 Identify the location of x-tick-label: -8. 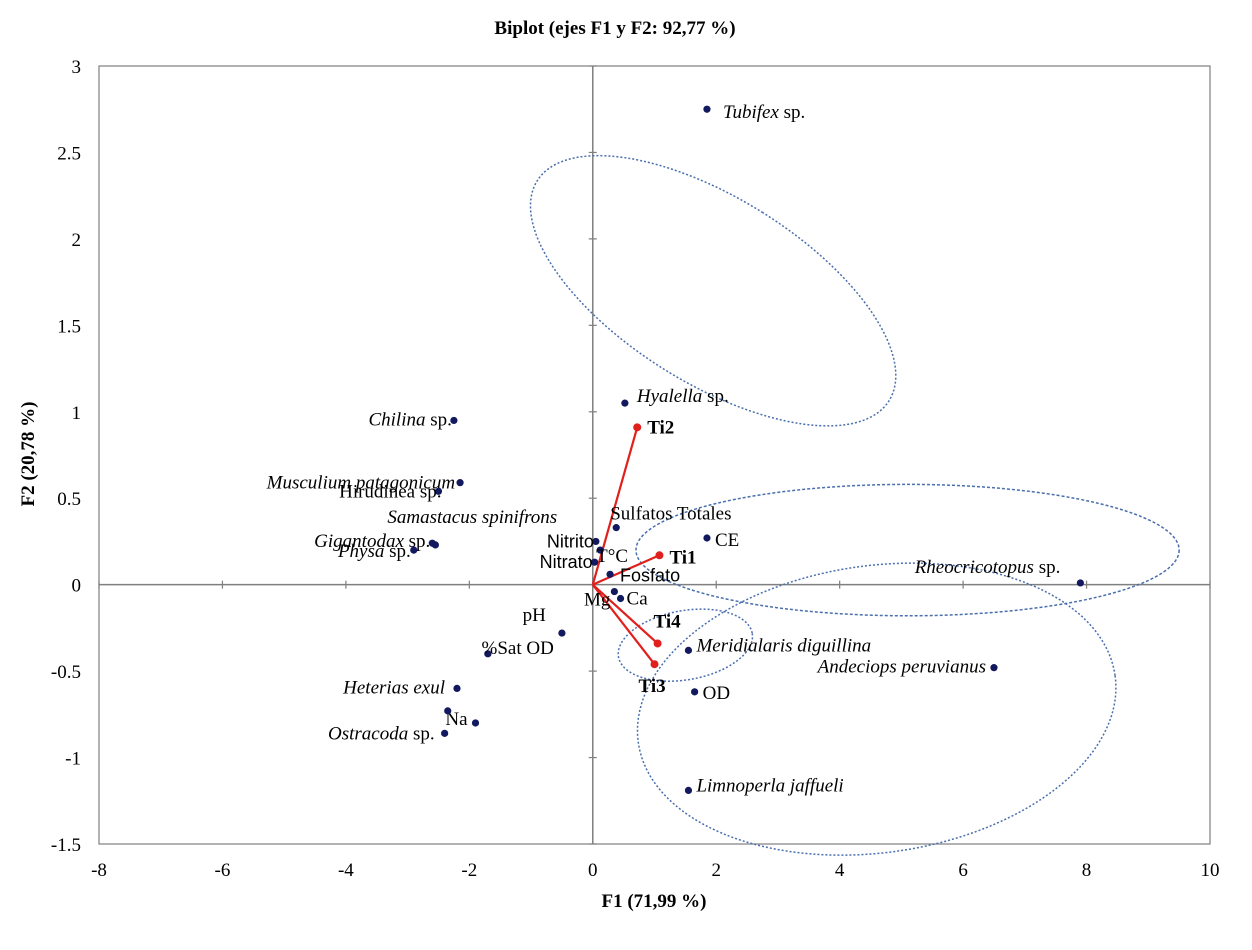
(99, 870).